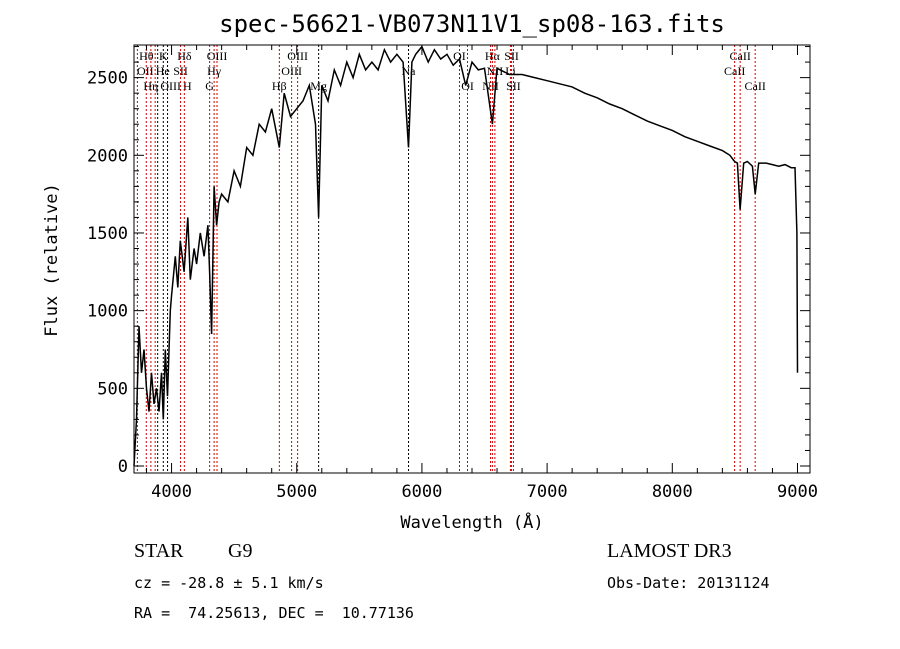  What do you see at coordinates (123, 467) in the screenshot?
I see `y-tick-label: 0` at bounding box center [123, 467].